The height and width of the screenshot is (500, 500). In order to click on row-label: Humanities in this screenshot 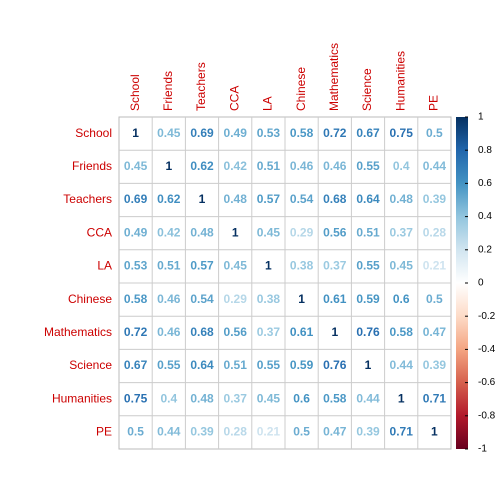, I will do `click(82, 398)`.